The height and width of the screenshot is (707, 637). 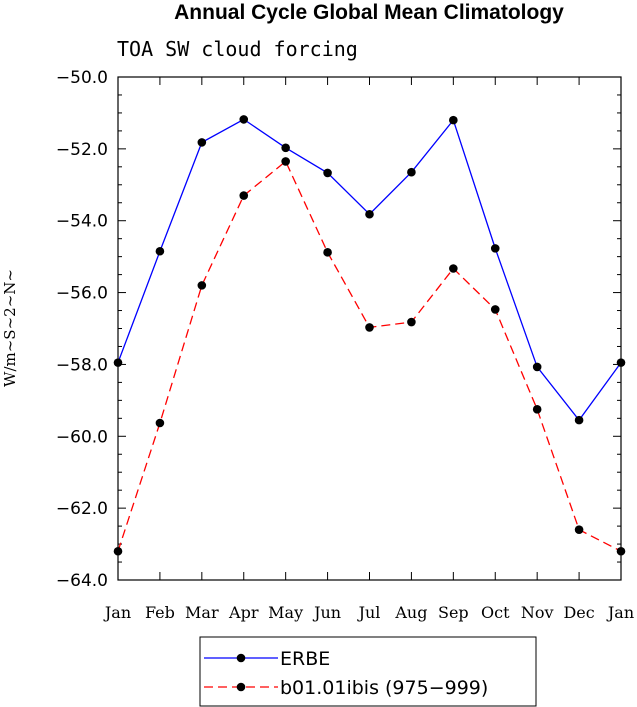 I want to click on x-tick-label: Jul, so click(x=369, y=612).